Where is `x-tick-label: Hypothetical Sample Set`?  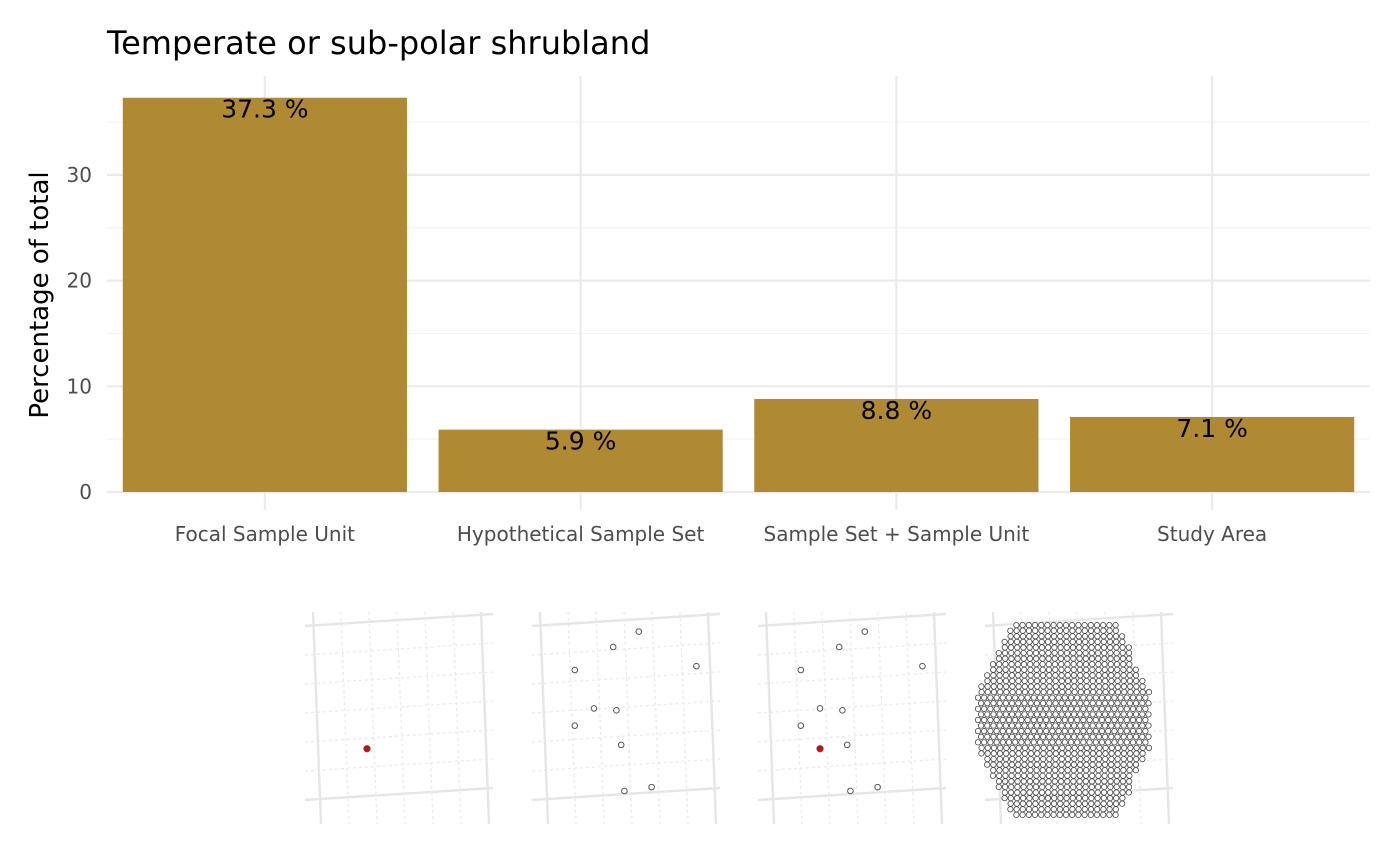 x-tick-label: Hypothetical Sample Set is located at coordinates (581, 534).